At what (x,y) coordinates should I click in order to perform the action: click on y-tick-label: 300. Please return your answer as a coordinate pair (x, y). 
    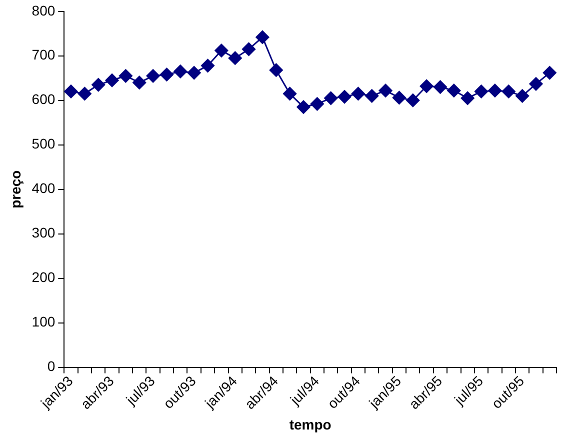
    Looking at the image, I should click on (44, 232).